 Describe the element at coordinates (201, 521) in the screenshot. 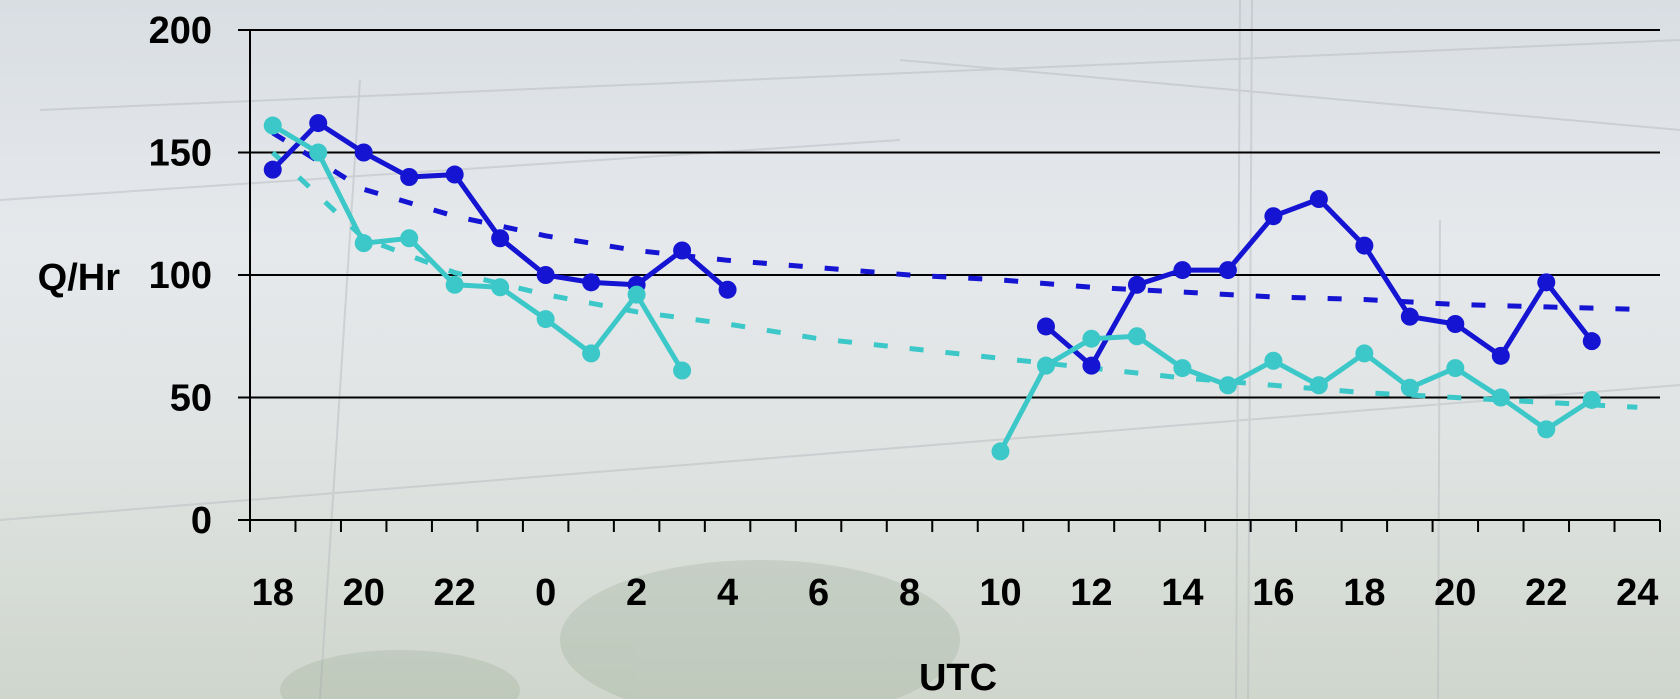

I see `y-tick-label: 0` at that location.